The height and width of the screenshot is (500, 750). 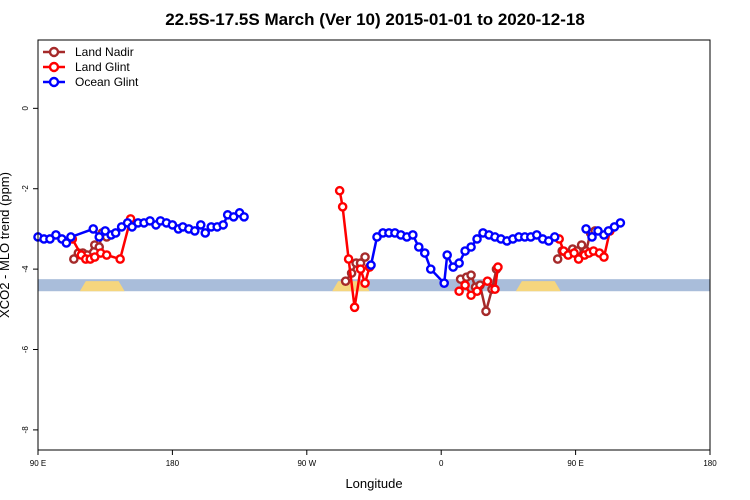 I want to click on x-tick-label: 90 W, so click(x=306, y=463).